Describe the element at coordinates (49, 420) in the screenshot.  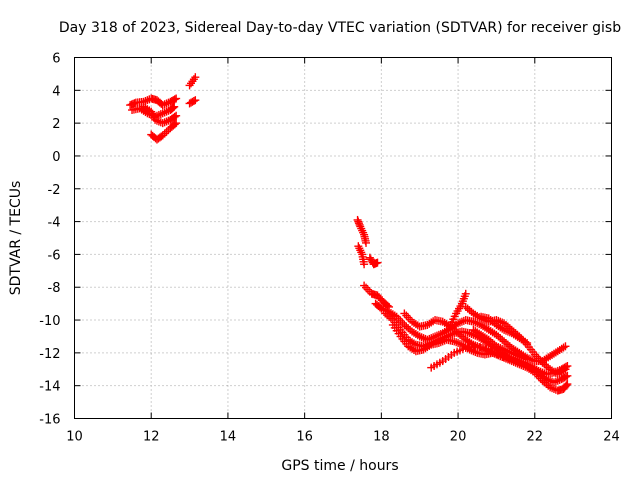
I see `y-tick-label: -16` at that location.